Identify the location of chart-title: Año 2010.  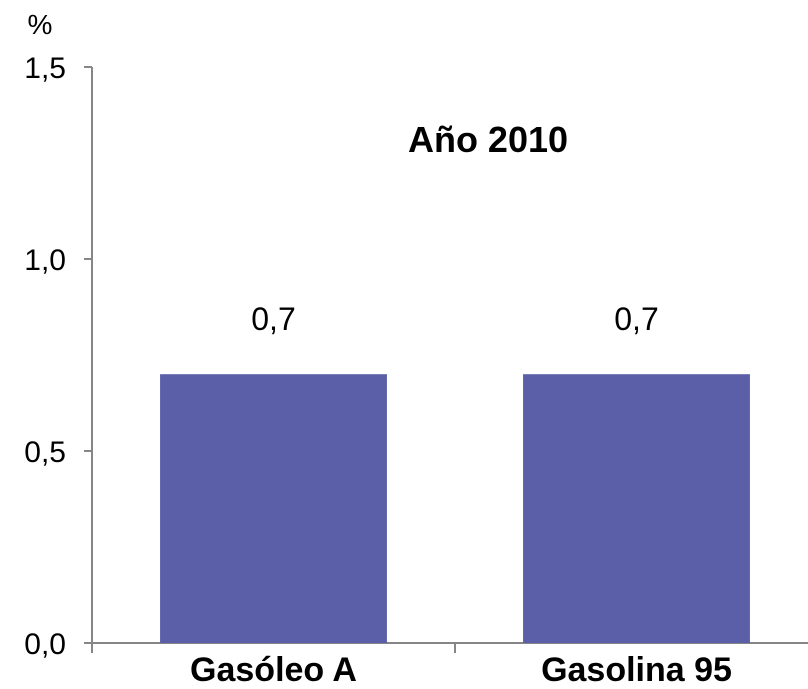
(488, 139).